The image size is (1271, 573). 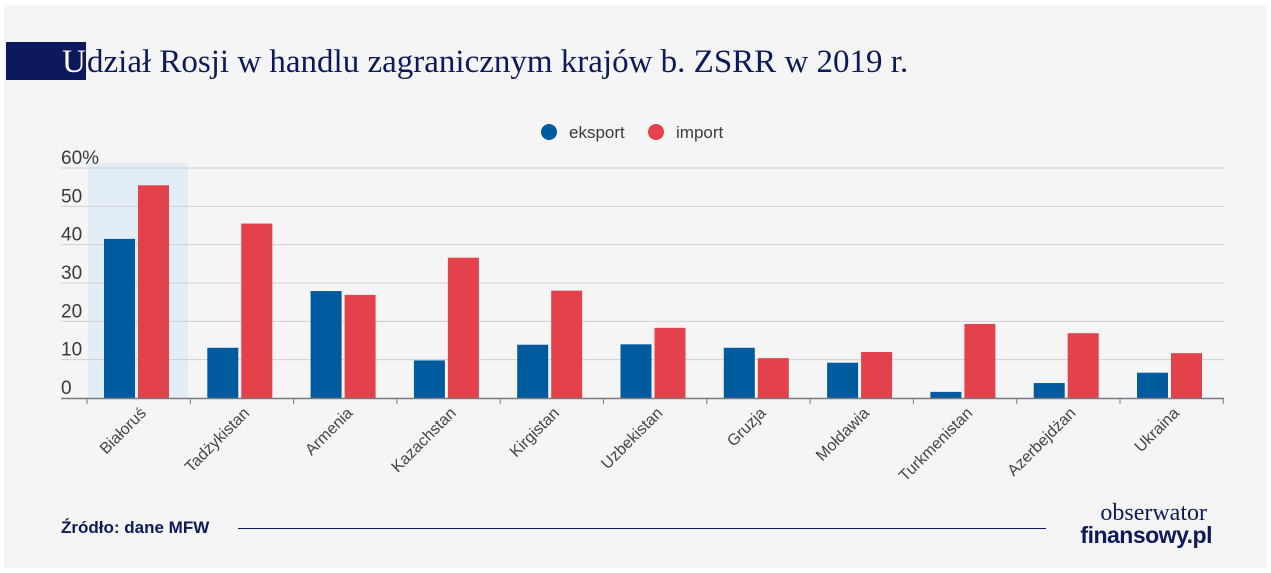 I want to click on y-tick-label: 40, so click(x=71, y=235).